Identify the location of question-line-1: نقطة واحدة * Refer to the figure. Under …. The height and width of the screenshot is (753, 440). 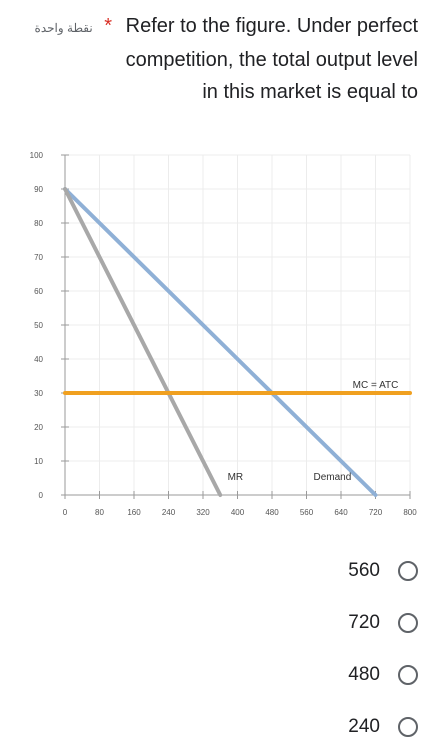
(213, 27).